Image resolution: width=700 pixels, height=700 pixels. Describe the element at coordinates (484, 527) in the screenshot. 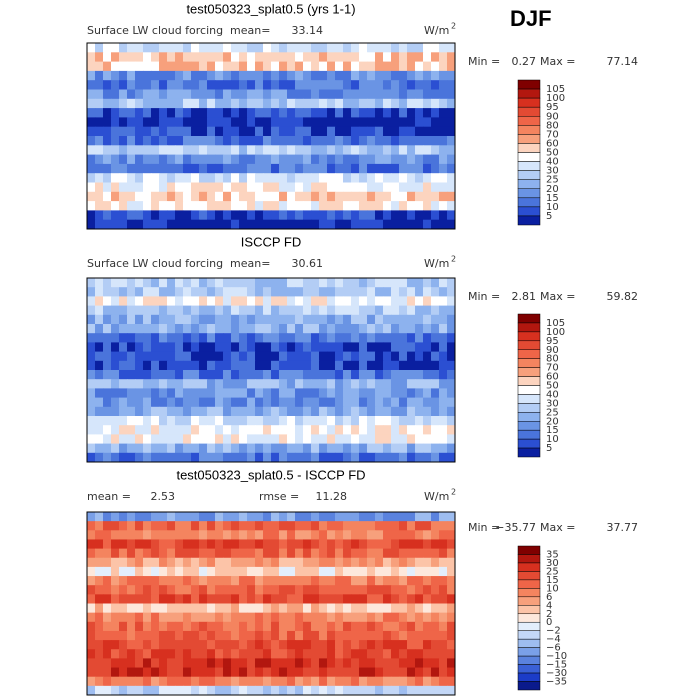

I see `min-label: Min =` at that location.